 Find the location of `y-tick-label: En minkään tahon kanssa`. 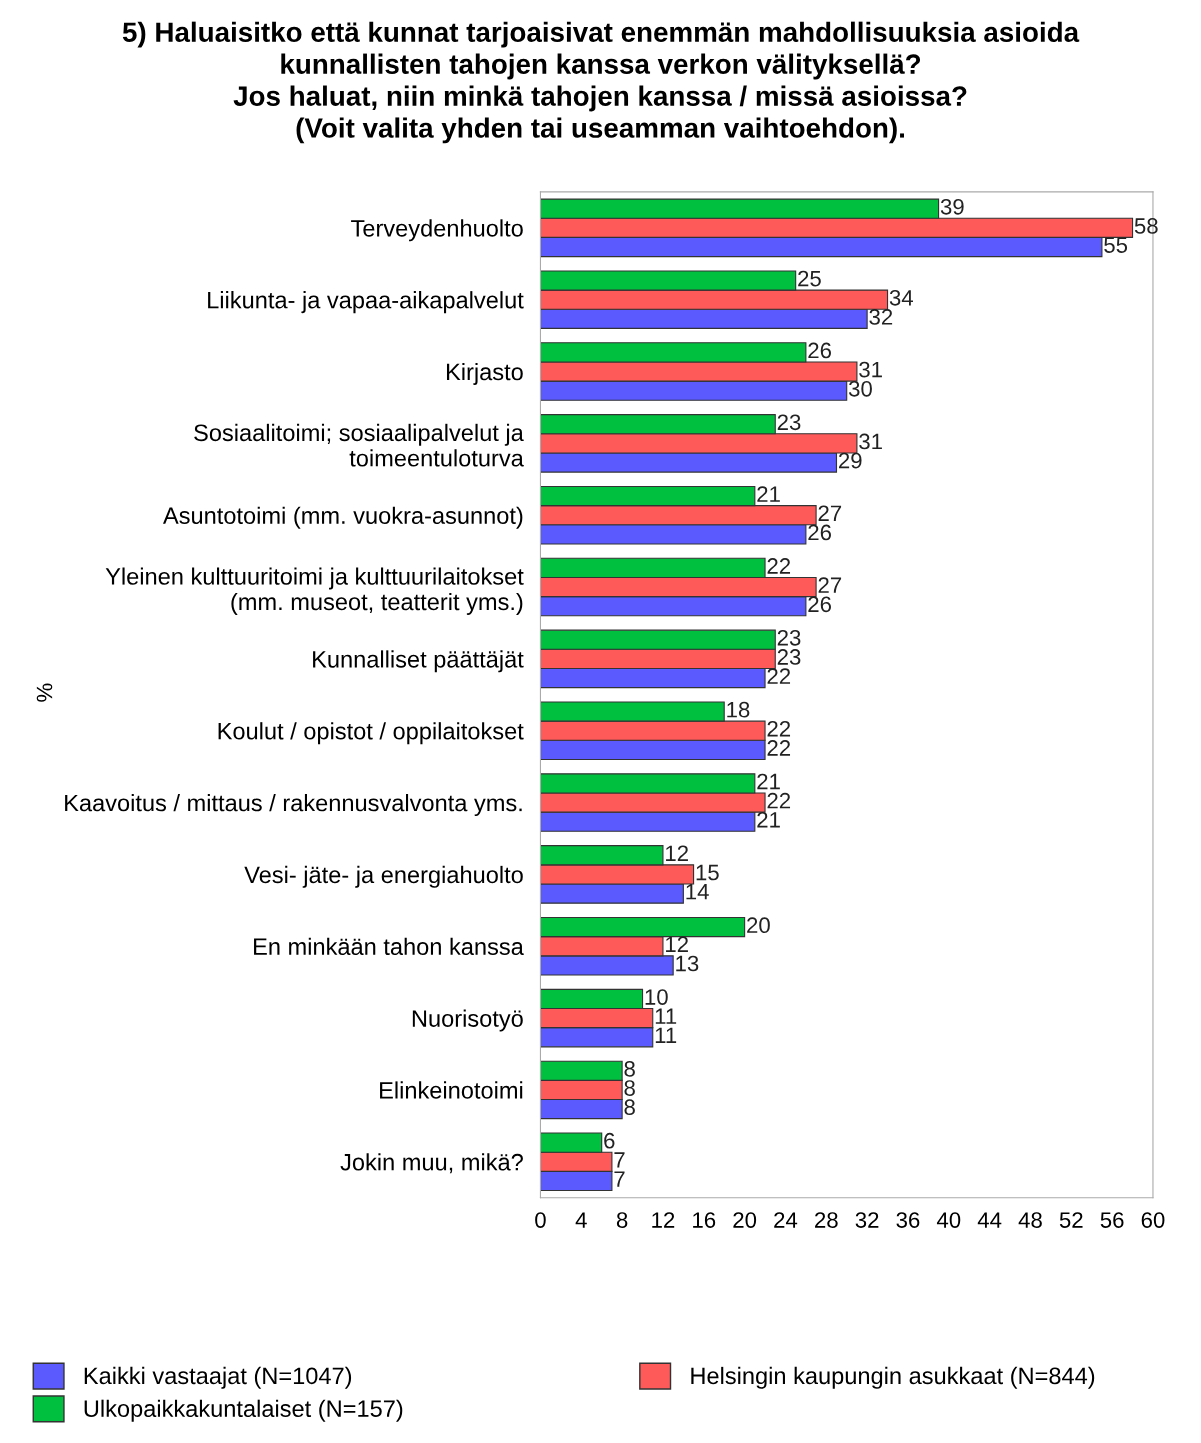

y-tick-label: En minkään tahon kanssa is located at coordinates (389, 946).